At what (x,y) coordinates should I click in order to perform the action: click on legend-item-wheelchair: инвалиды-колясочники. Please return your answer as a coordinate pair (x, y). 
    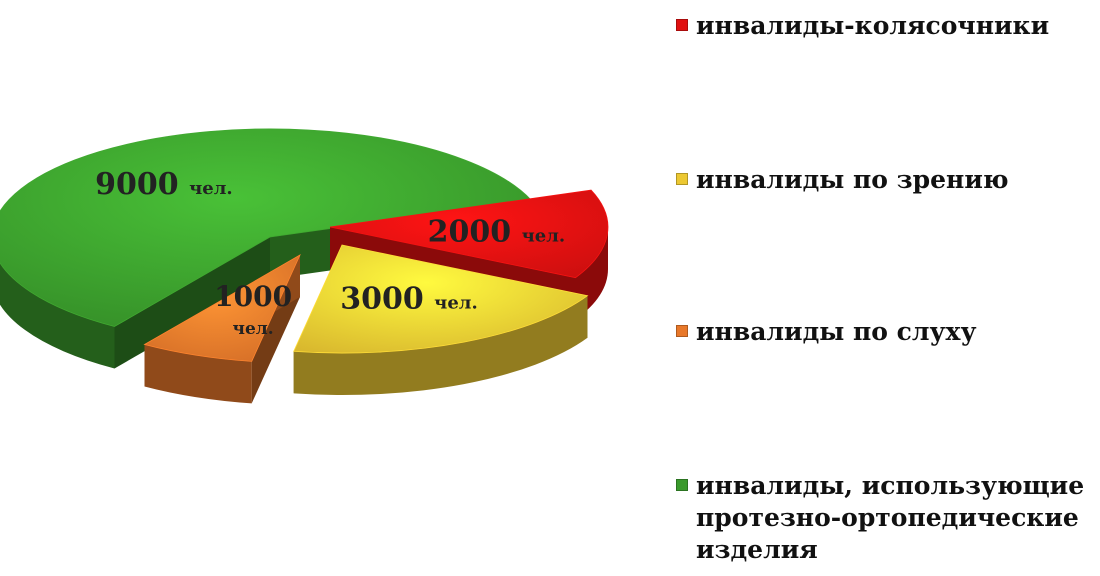
    Looking at the image, I should click on (881, 26).